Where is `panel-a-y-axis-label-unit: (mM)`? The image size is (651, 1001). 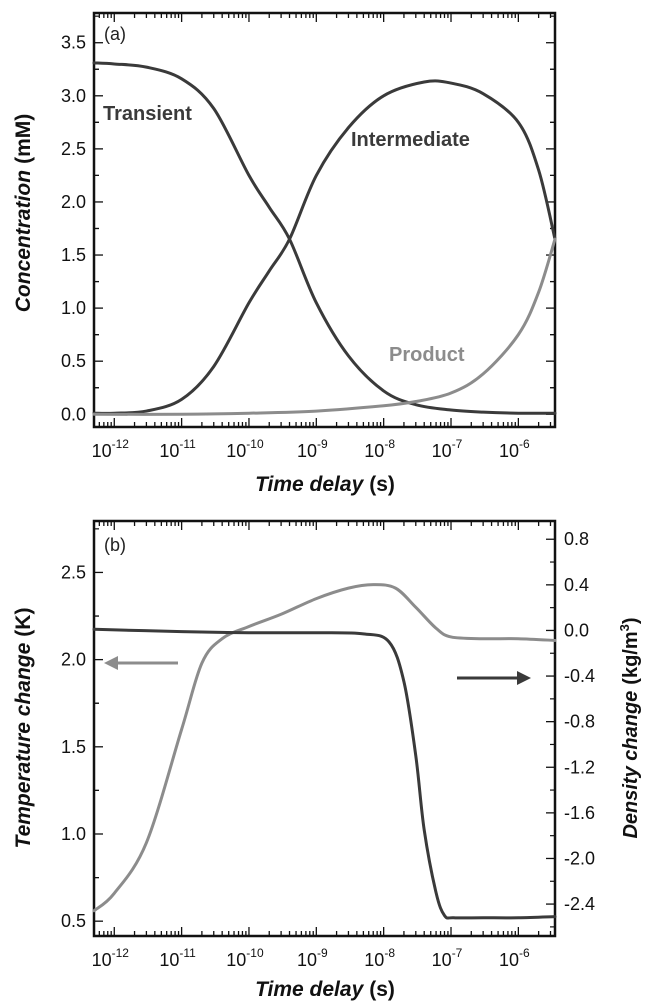
panel-a-y-axis-label-unit: (mM) is located at coordinates (23, 139).